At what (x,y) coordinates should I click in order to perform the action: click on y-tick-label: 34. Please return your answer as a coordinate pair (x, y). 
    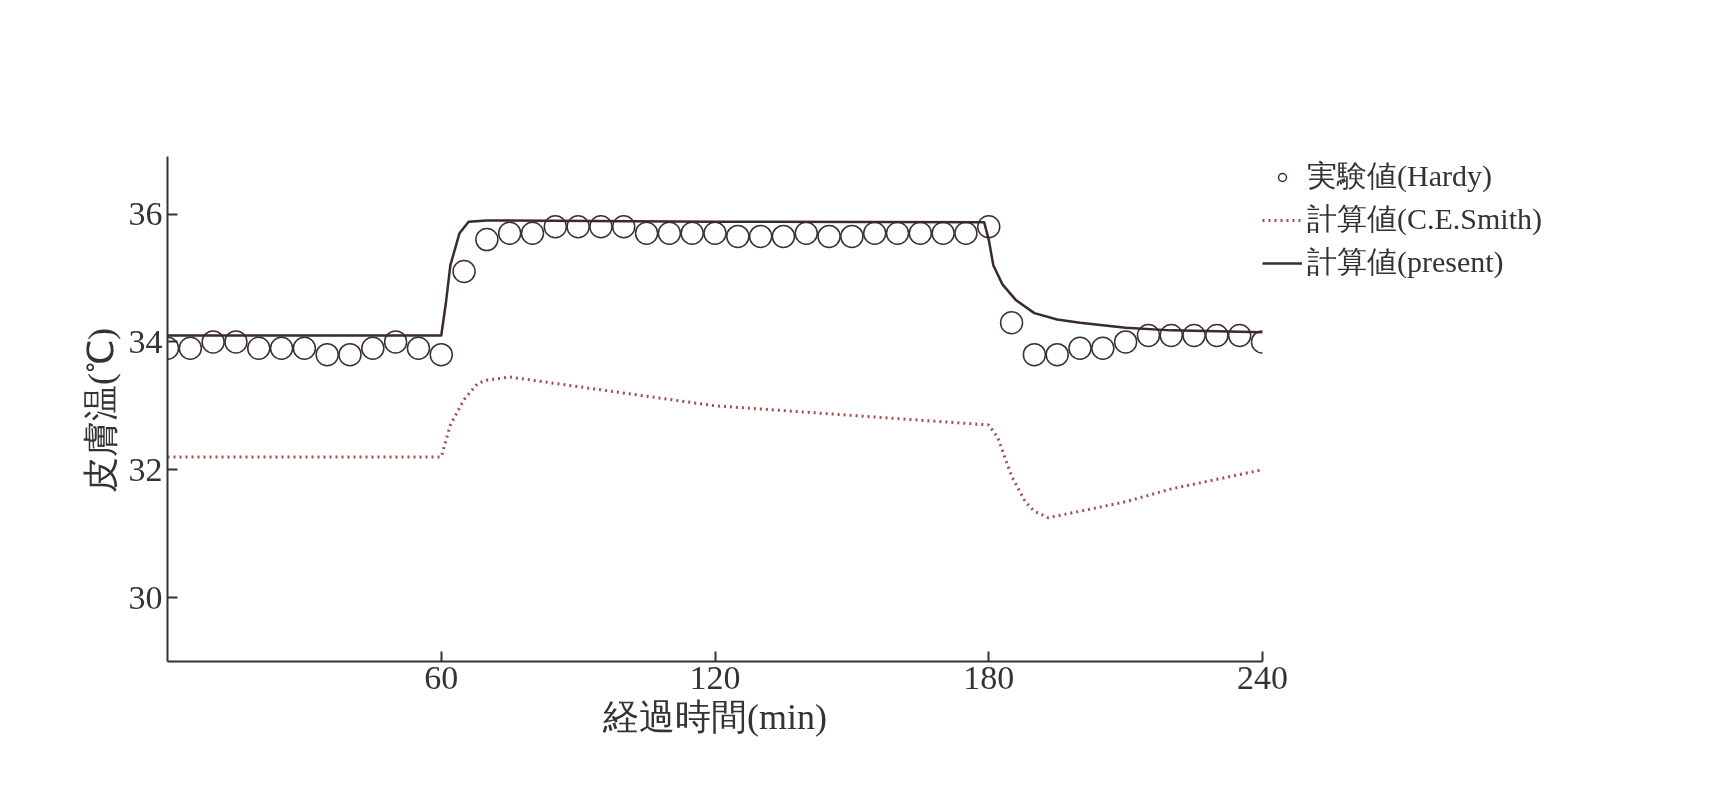
    Looking at the image, I should click on (145, 341).